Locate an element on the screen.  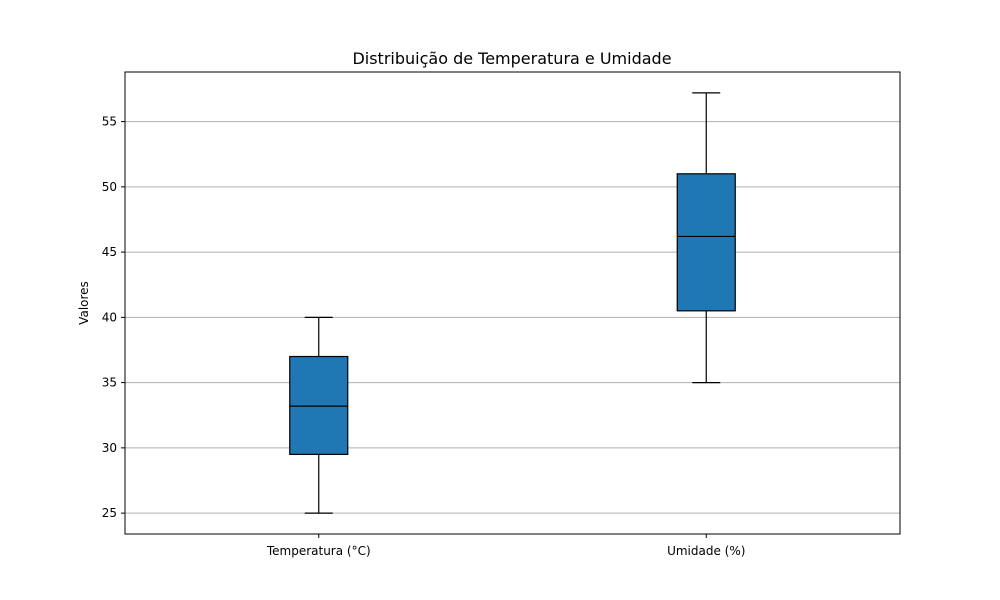
y-axis-label: Valores is located at coordinates (84, 303).